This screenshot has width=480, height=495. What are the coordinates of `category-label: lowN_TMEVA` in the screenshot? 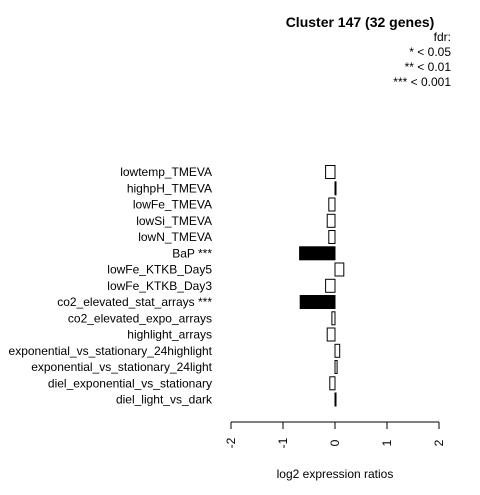 It's located at (175, 237).